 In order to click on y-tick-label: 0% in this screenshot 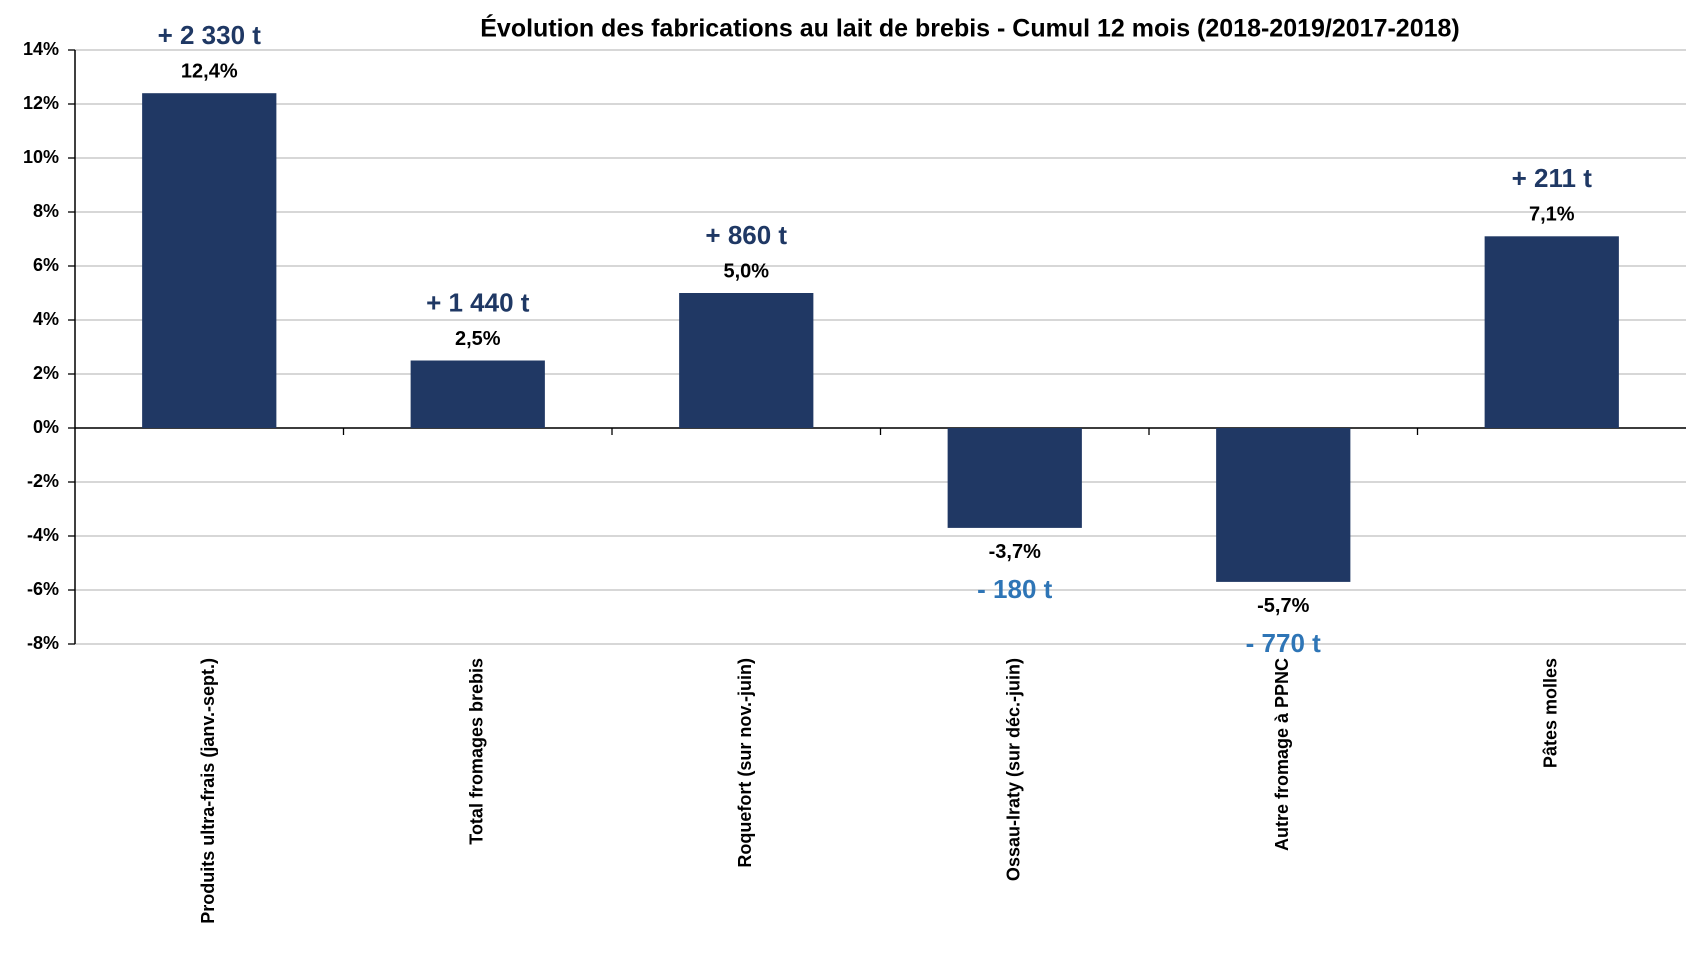, I will do `click(46, 427)`.